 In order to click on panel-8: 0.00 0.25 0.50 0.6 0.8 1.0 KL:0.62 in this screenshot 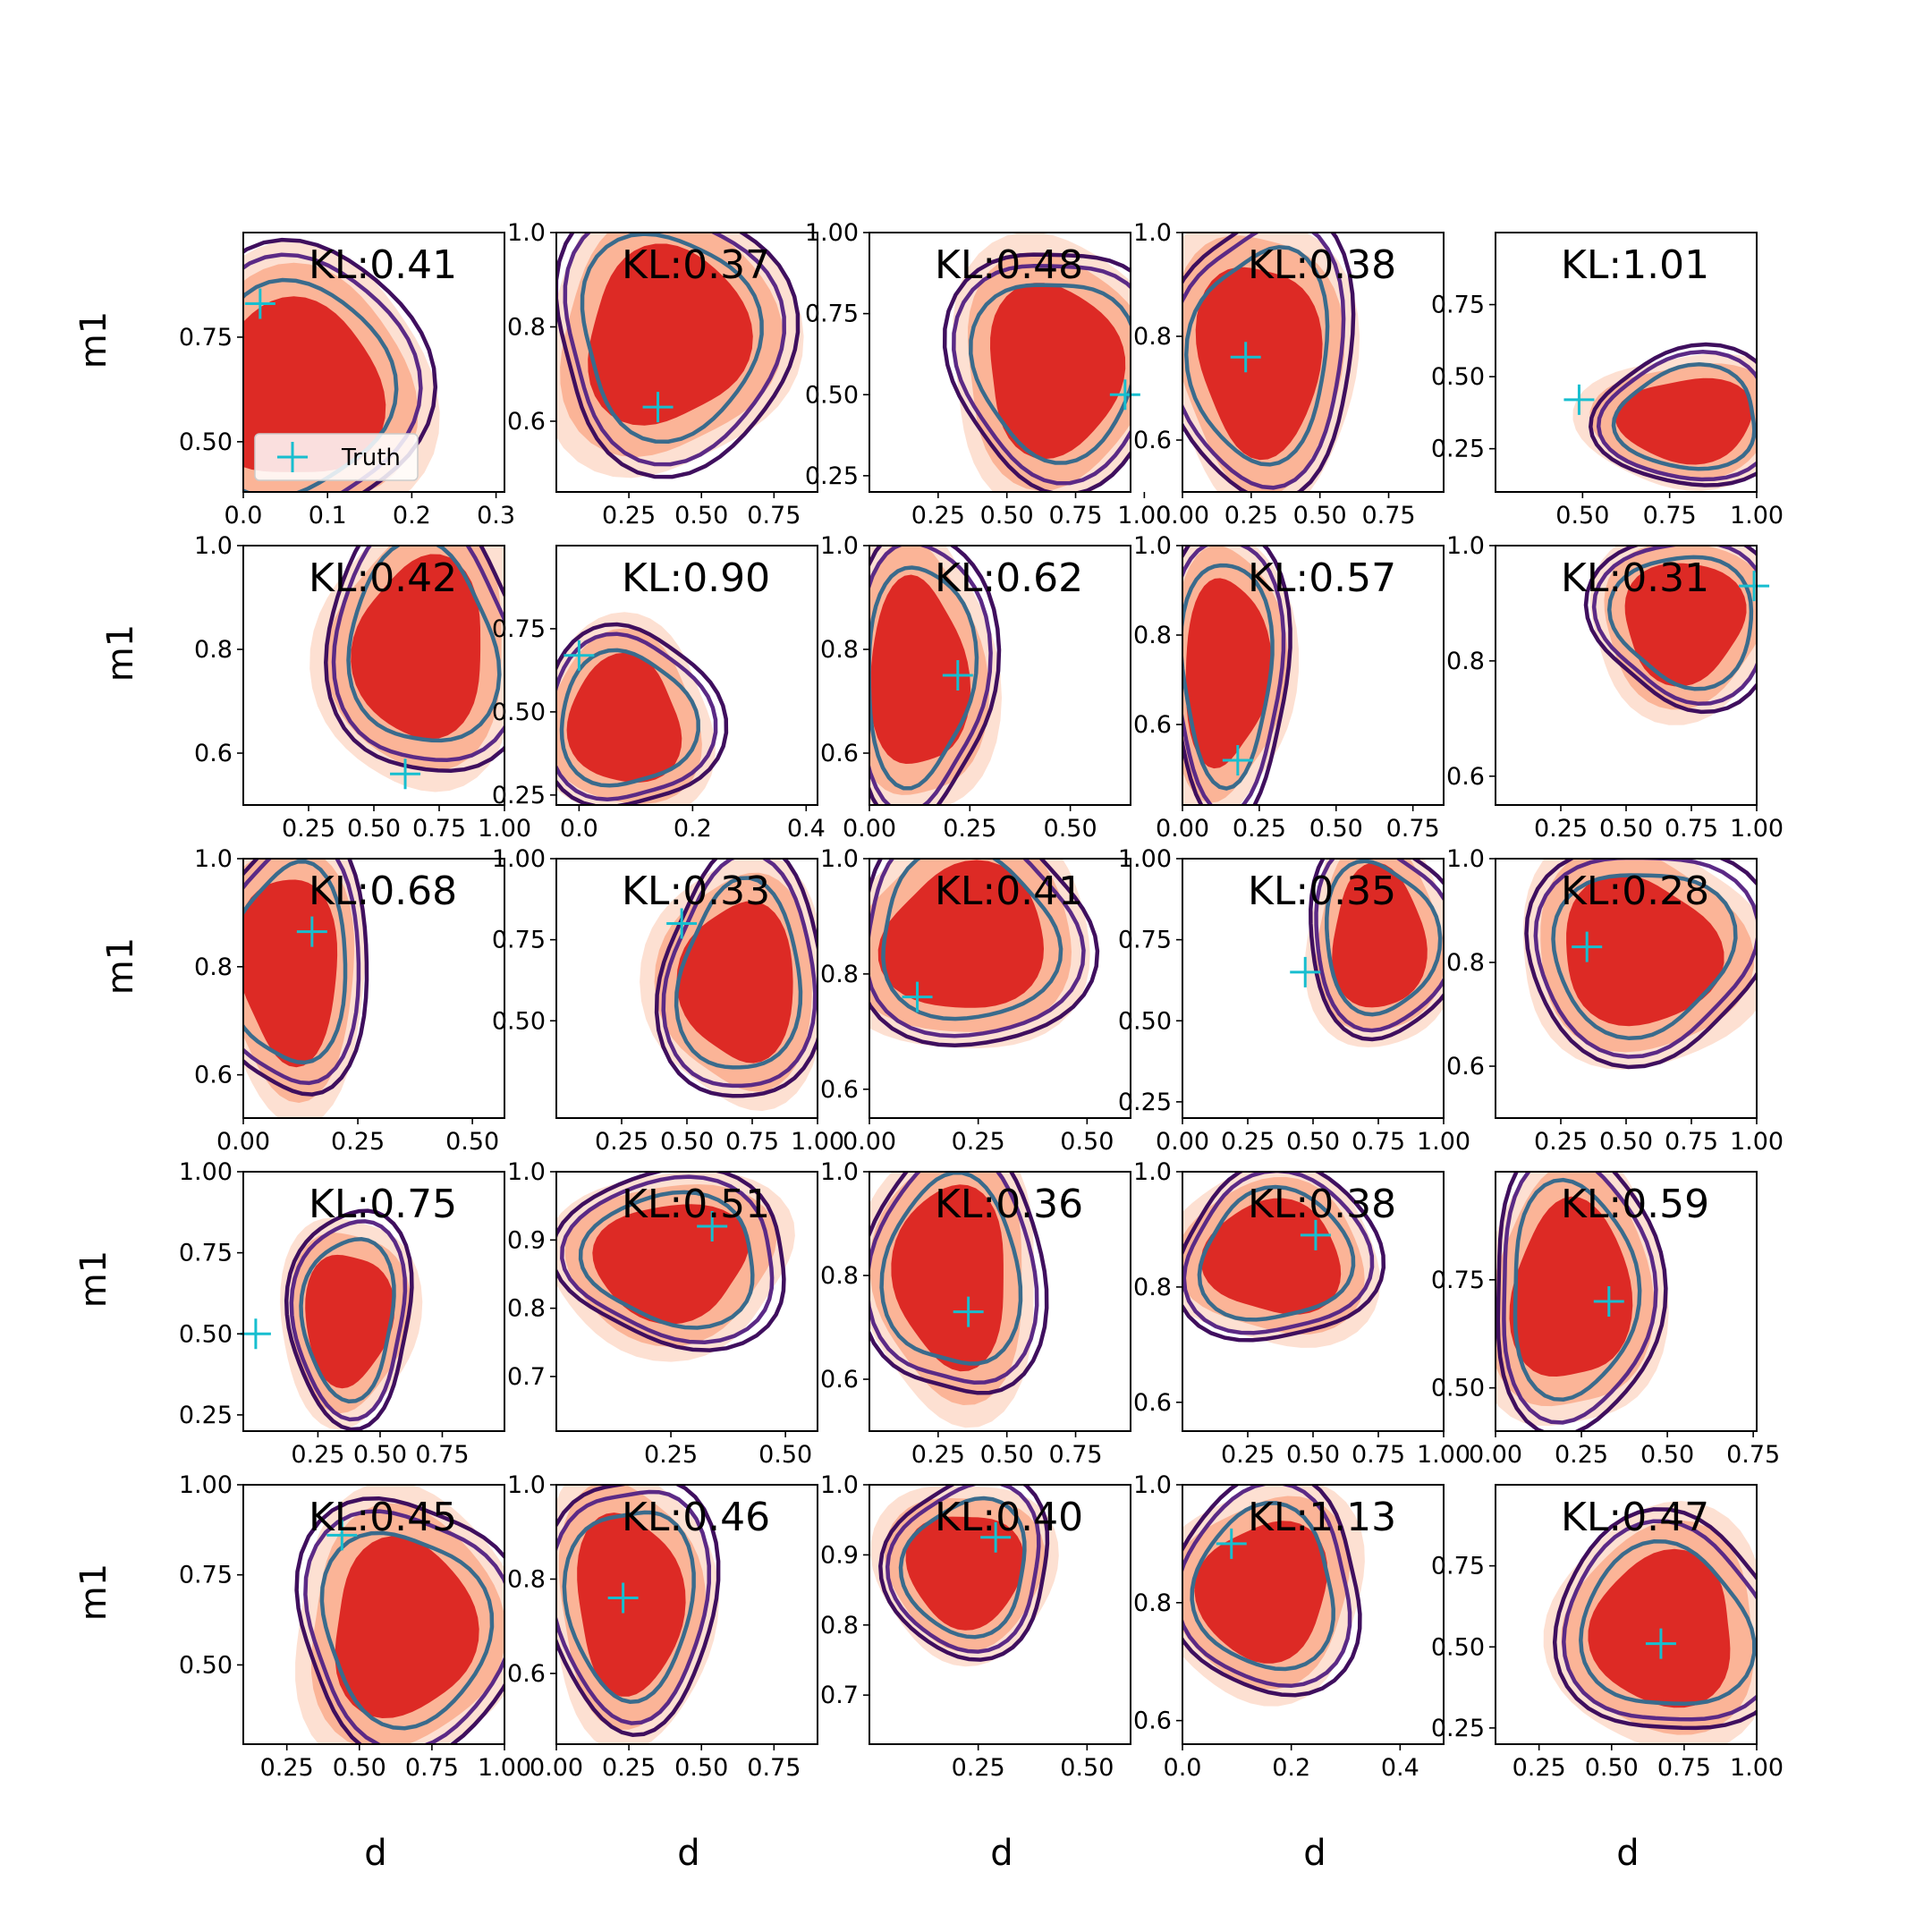, I will do `click(975, 687)`.